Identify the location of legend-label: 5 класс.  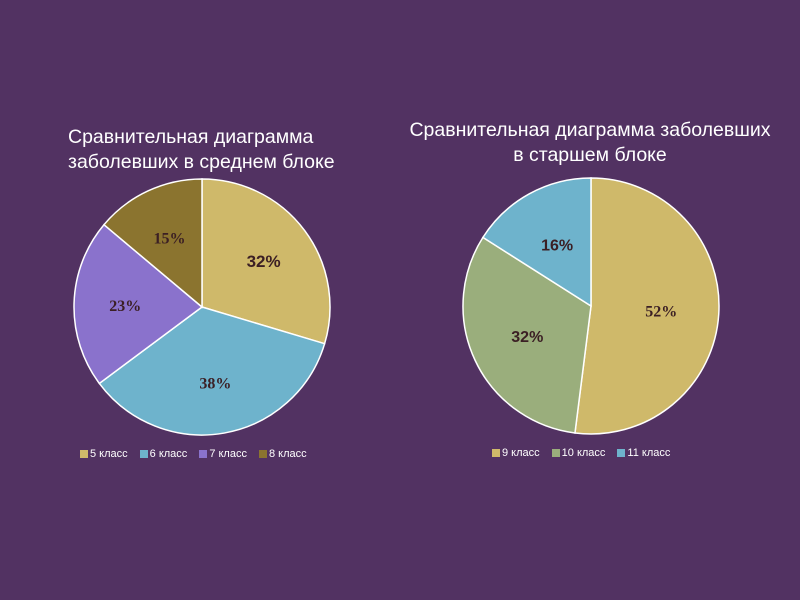
(109, 454).